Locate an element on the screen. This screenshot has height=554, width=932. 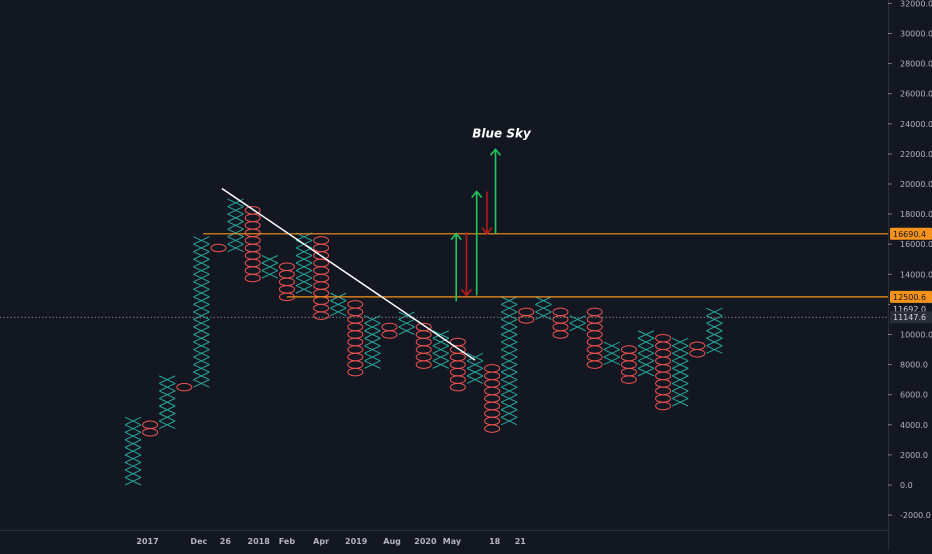
trendline is located at coordinates (348, 274).